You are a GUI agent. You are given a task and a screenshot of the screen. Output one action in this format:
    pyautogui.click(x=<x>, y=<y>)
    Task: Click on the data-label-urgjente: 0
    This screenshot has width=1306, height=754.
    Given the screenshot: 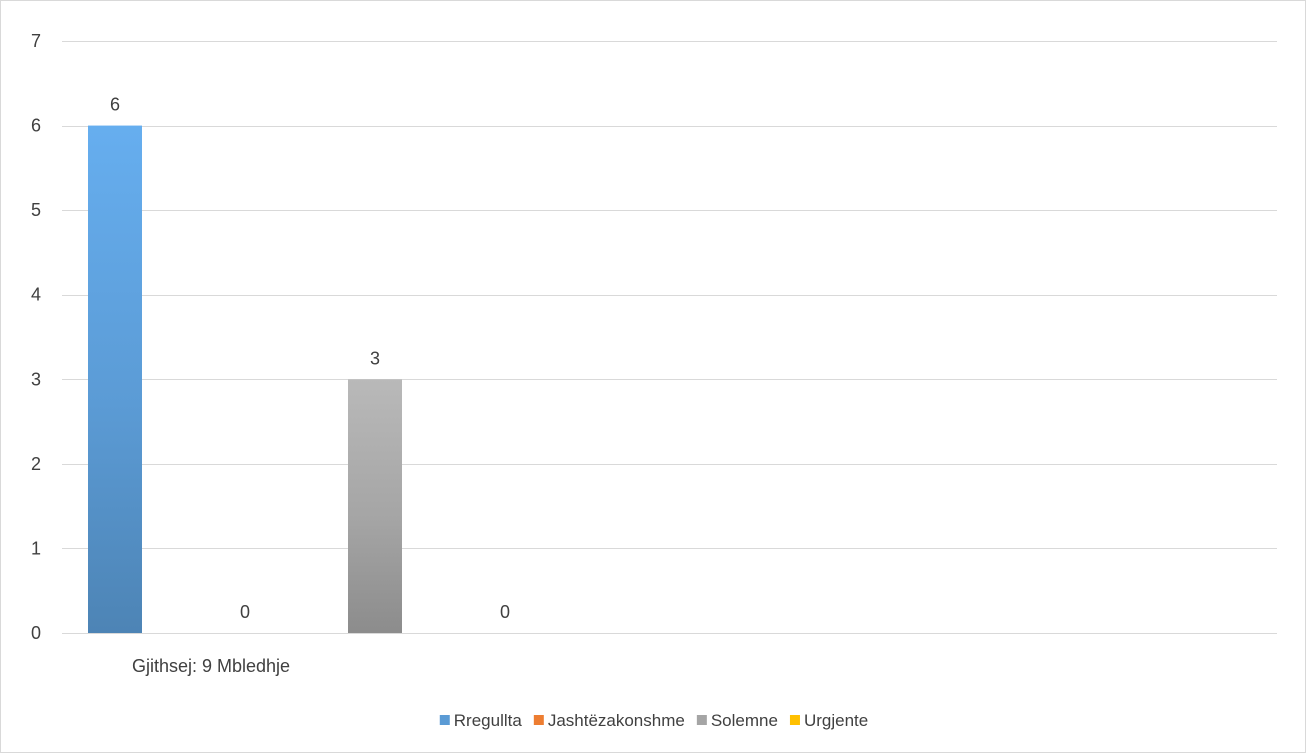 What is the action you would take?
    pyautogui.click(x=505, y=612)
    